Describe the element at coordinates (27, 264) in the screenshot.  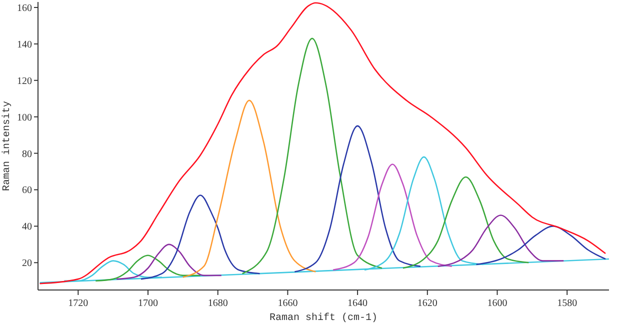
I see `y-tick-label: 20` at that location.